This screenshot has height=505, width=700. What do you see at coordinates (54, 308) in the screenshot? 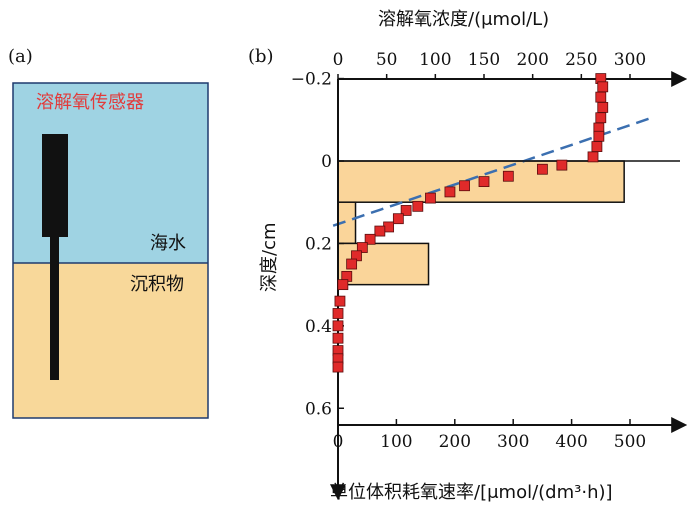
I see `sensor-probe` at bounding box center [54, 308].